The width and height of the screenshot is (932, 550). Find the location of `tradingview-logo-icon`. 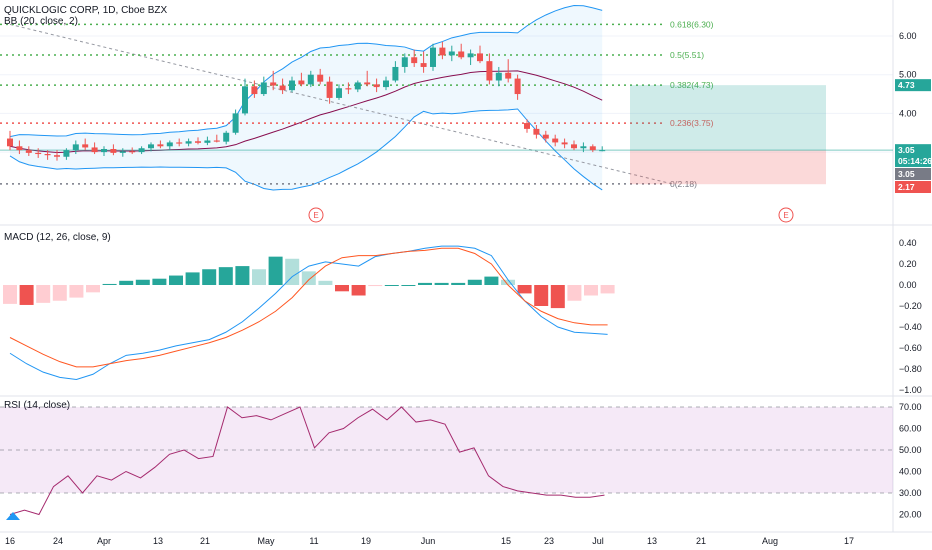

tradingview-logo-icon is located at coordinates (13, 516).